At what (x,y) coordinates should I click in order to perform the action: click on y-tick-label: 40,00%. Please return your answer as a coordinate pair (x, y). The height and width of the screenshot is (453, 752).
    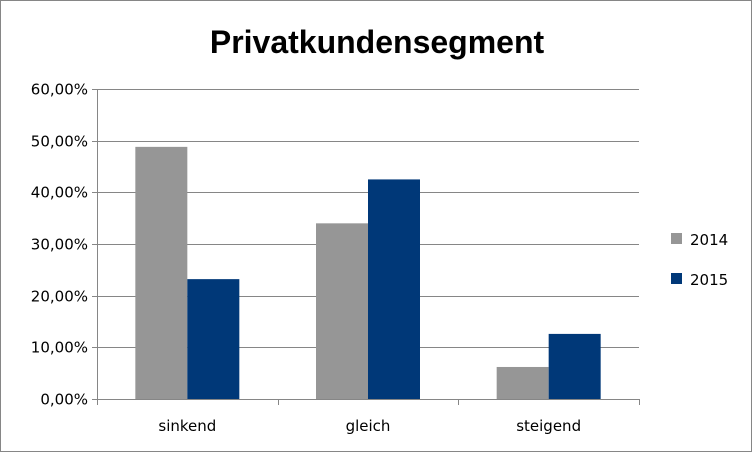
    Looking at the image, I should click on (59, 193).